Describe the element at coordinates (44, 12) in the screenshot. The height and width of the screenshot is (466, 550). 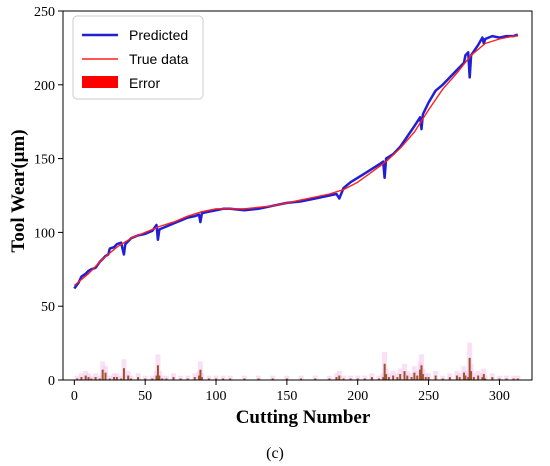
I see `y-tick-label: 250` at that location.